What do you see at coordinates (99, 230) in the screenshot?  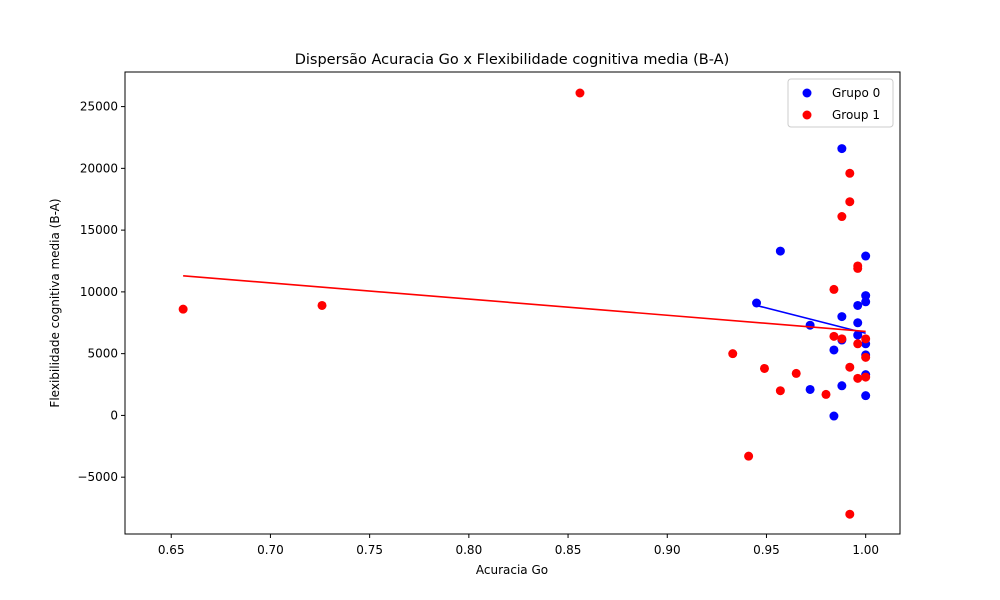 I see `y-tick-label-4: 15000` at bounding box center [99, 230].